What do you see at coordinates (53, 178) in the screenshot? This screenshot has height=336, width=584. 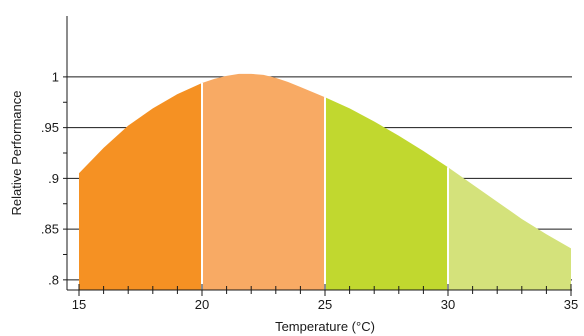 I see `y-tick-label: .9` at bounding box center [53, 178].